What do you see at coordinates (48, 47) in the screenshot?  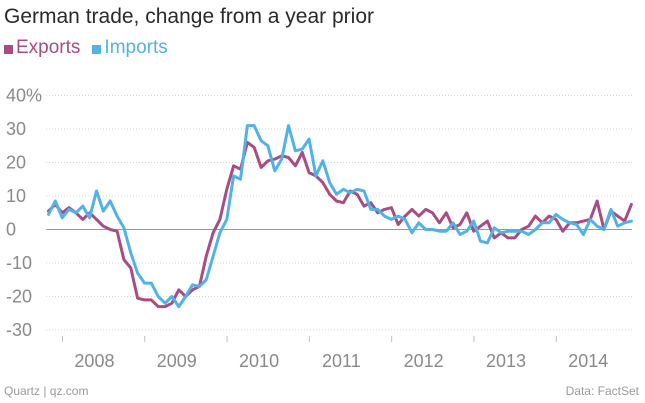 I see `legend-label-exports: Exports` at bounding box center [48, 47].